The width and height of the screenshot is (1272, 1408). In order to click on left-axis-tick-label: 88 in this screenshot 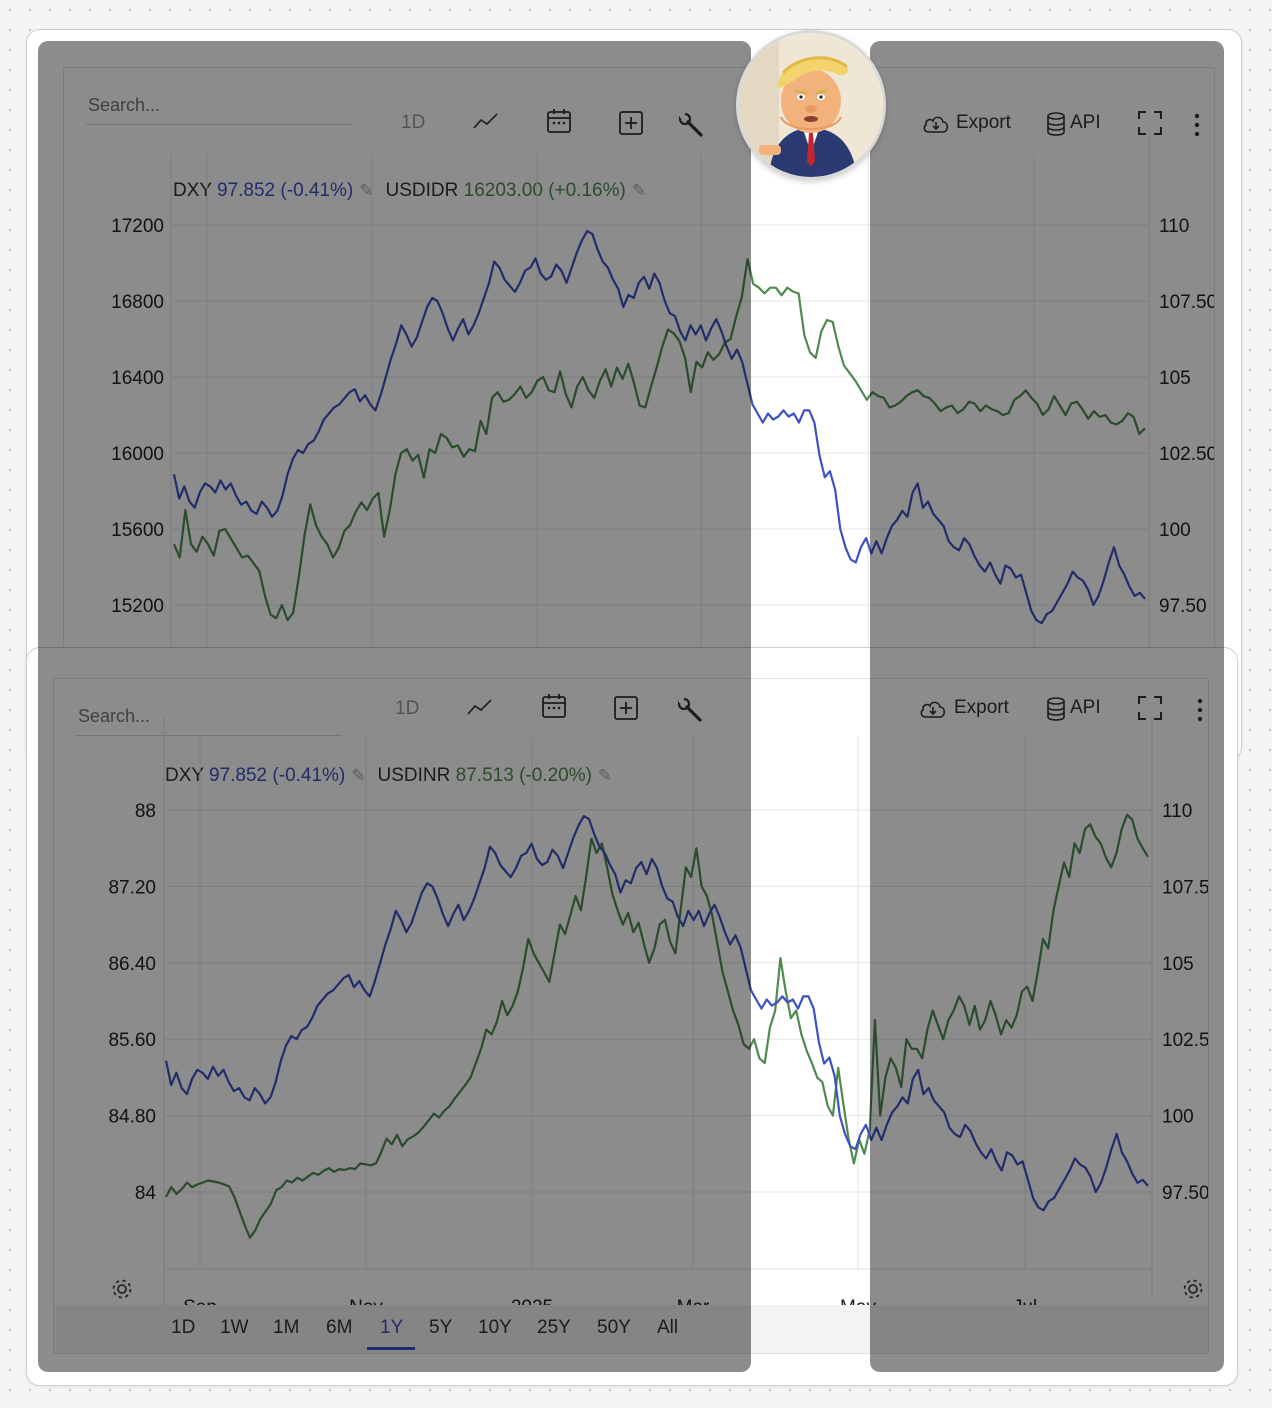, I will do `click(145, 811)`.